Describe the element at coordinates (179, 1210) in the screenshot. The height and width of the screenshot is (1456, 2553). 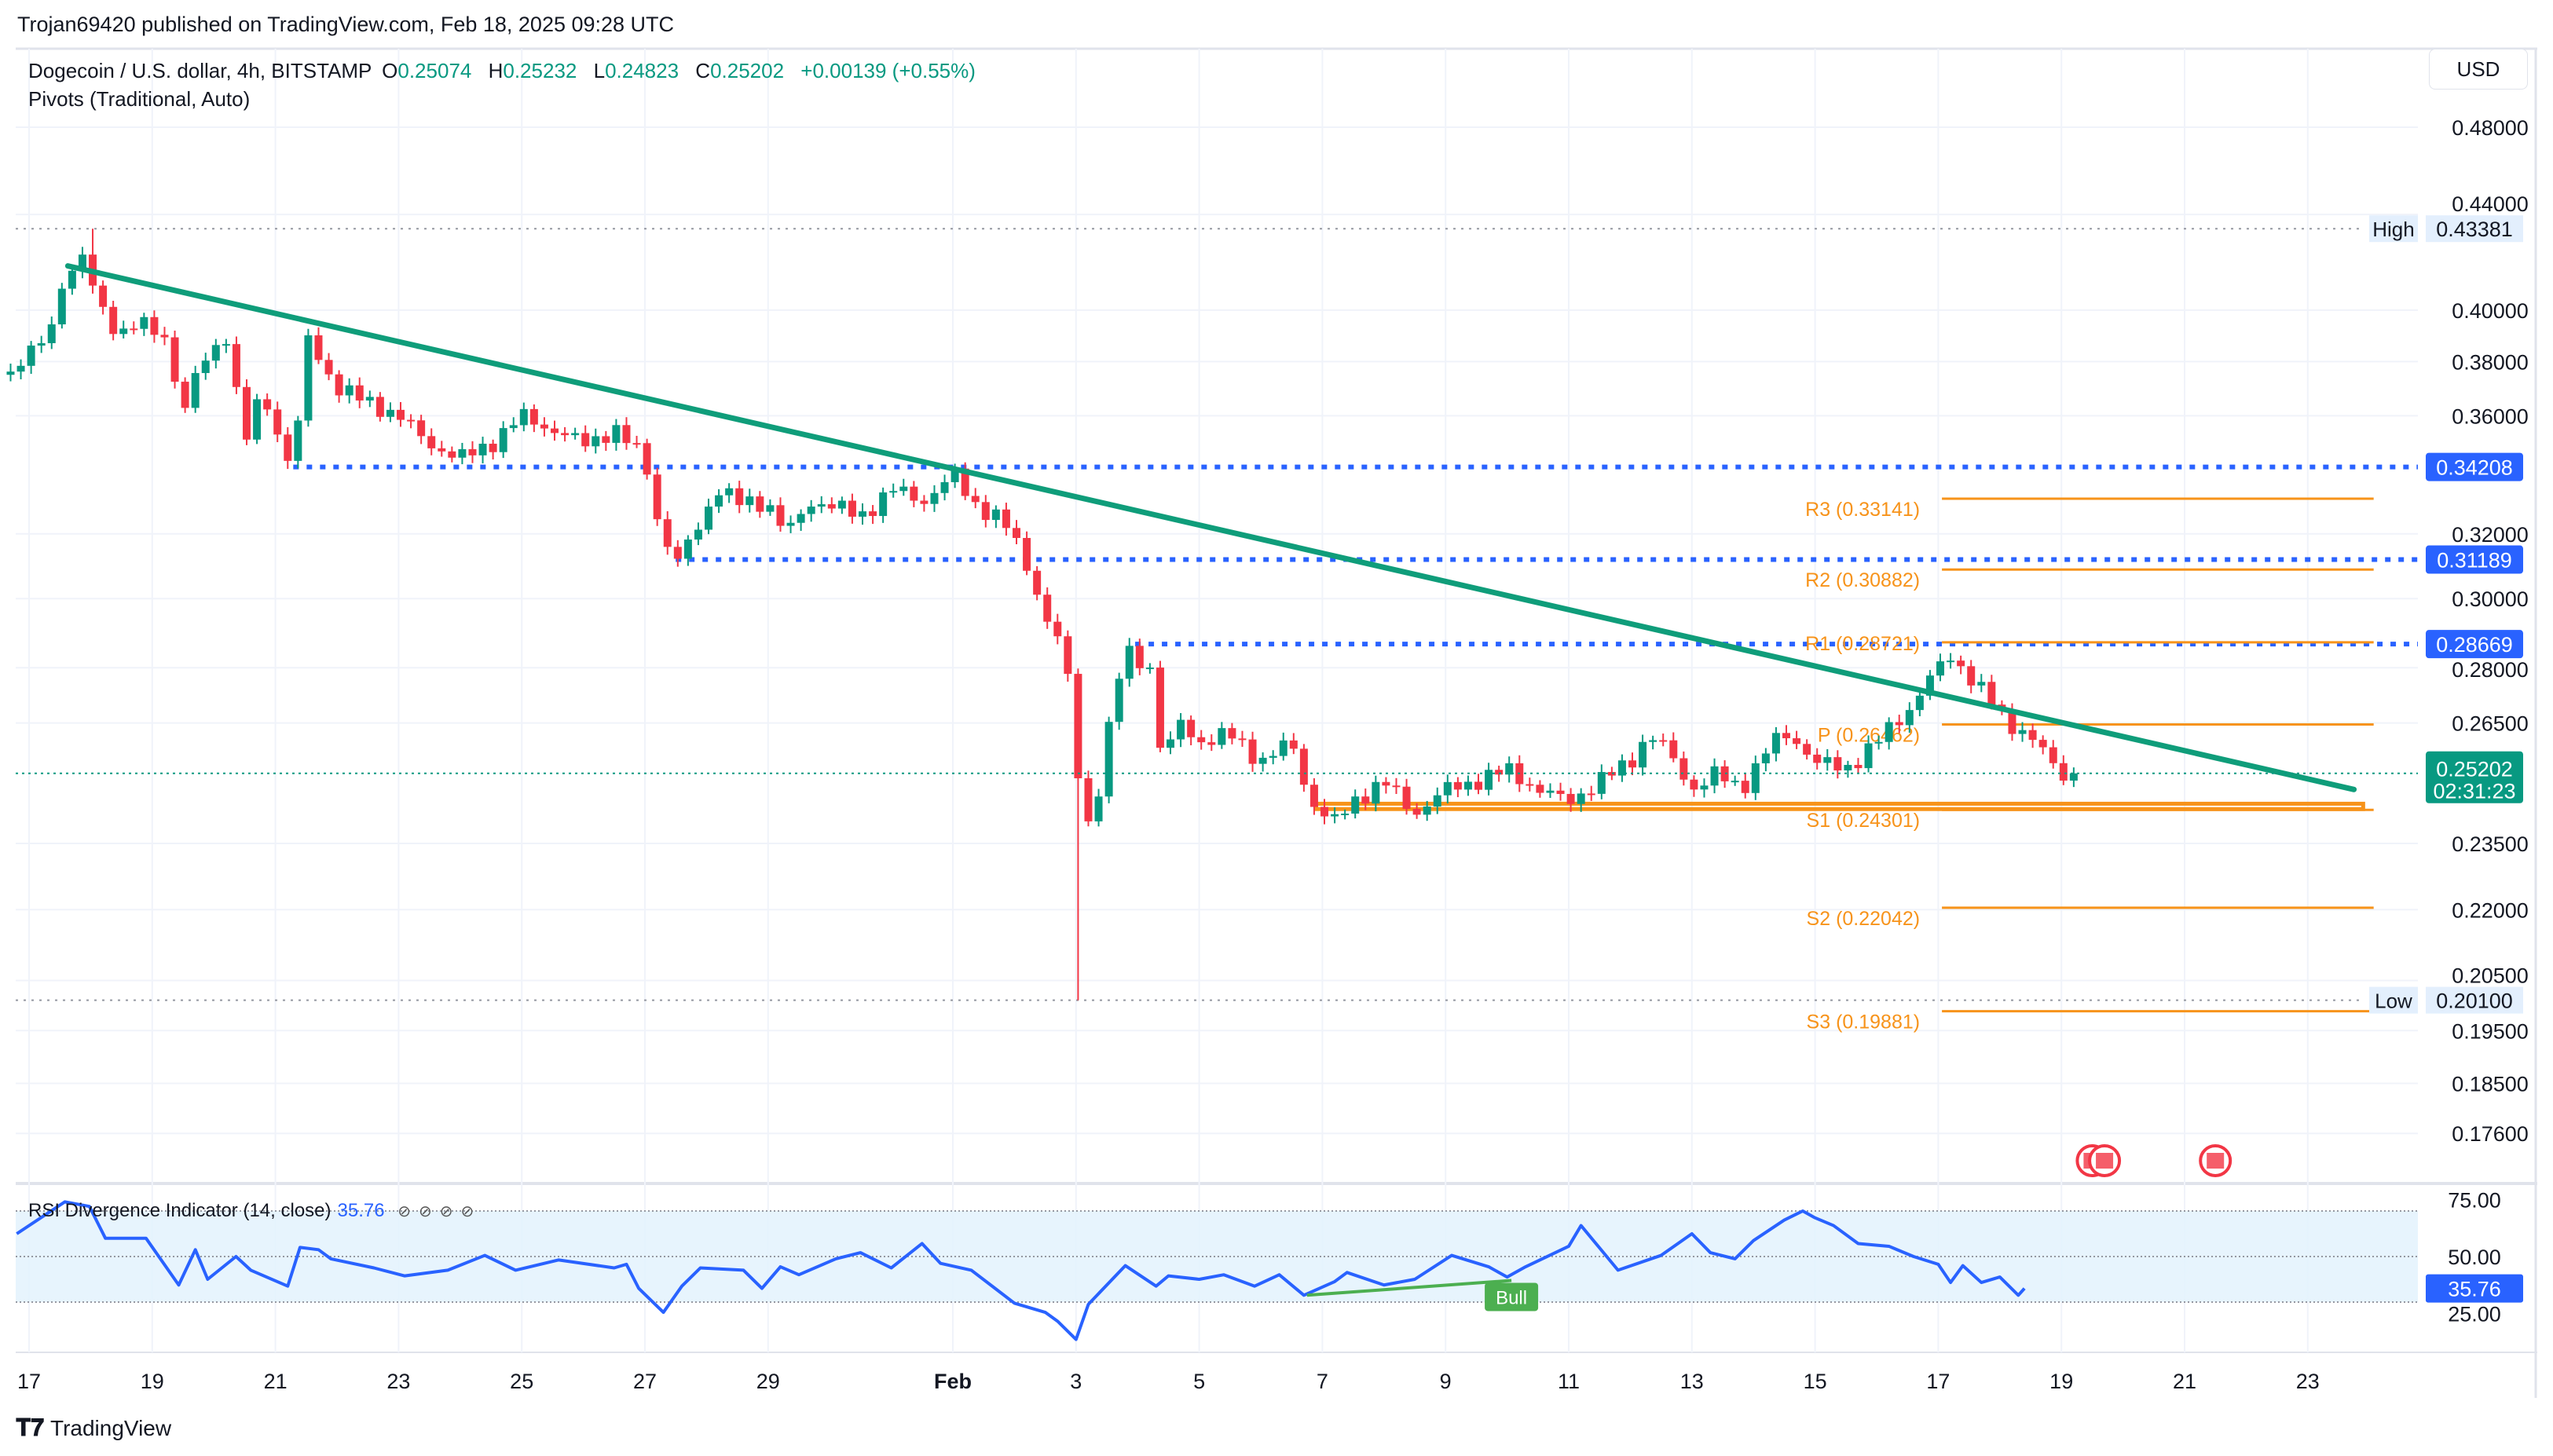
I see `rsi-title: RSI Divergence Indicator (14, close)` at that location.